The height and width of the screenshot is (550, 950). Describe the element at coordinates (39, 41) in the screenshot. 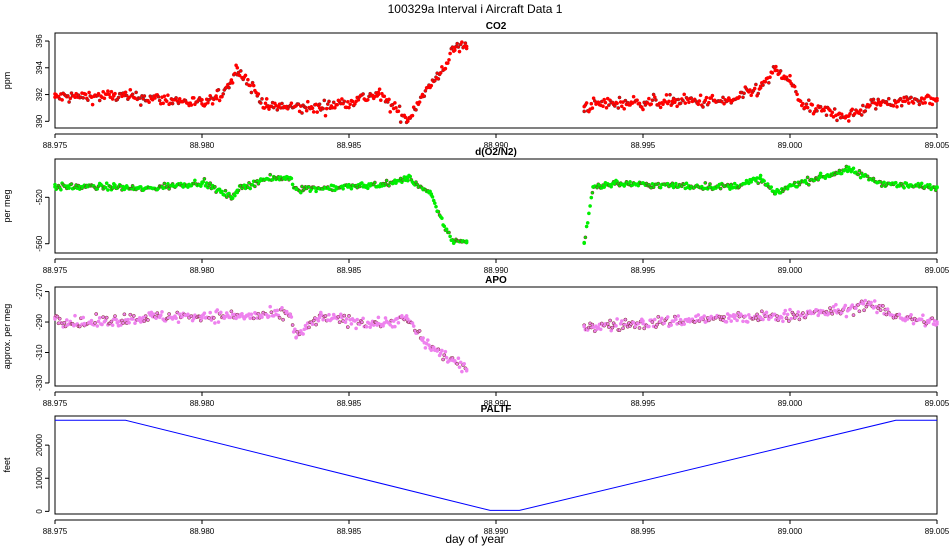

I see `y-tick-label: 396` at that location.